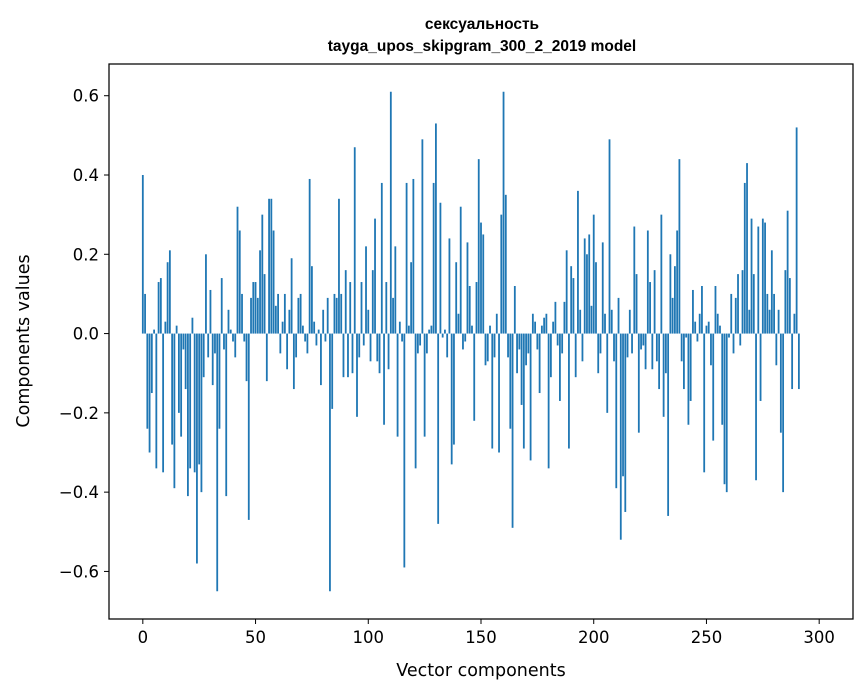 Image resolution: width=867 pixels, height=696 pixels. I want to click on y-tick-label: 0.6, so click(86, 96).